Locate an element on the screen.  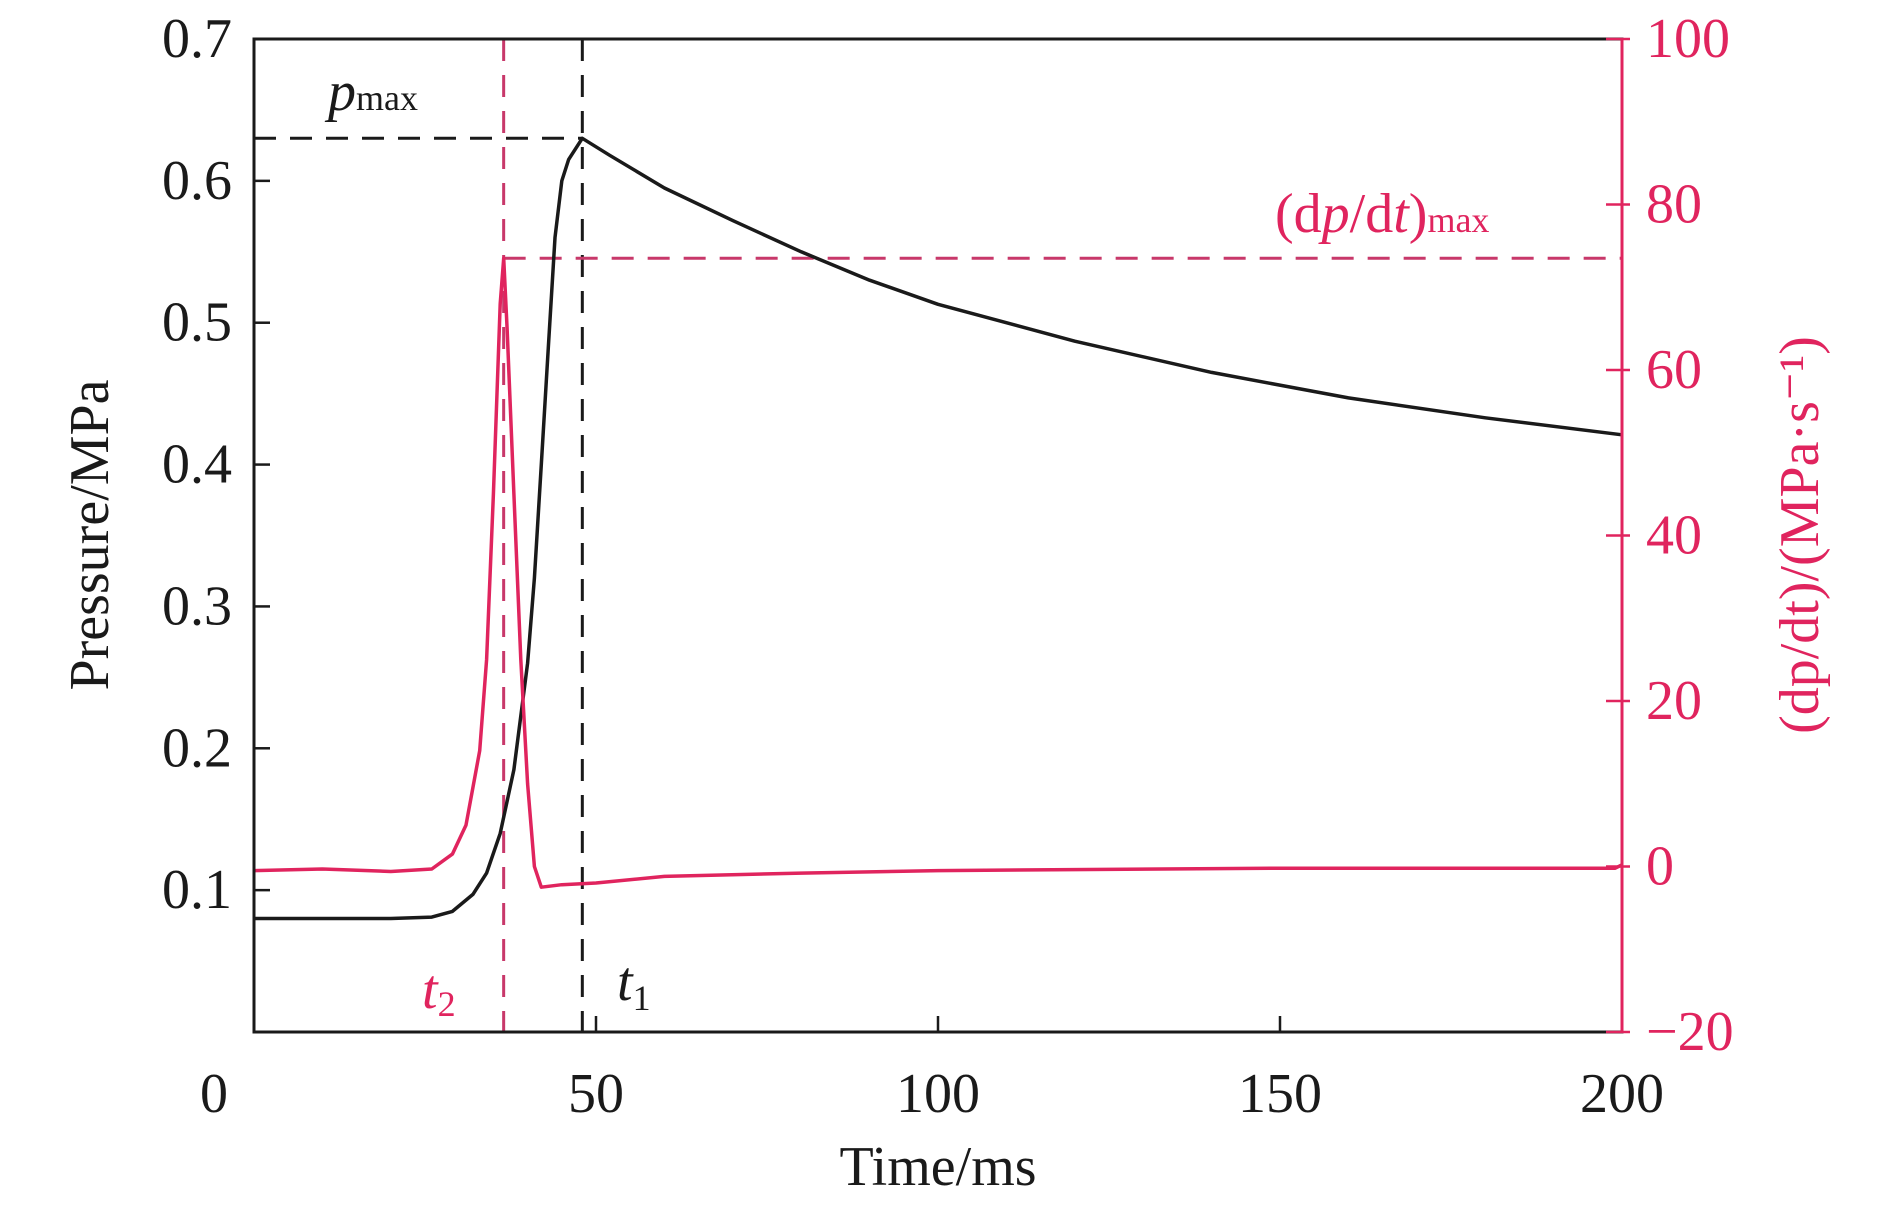
x-tick-label: 0 is located at coordinates (214, 1094).